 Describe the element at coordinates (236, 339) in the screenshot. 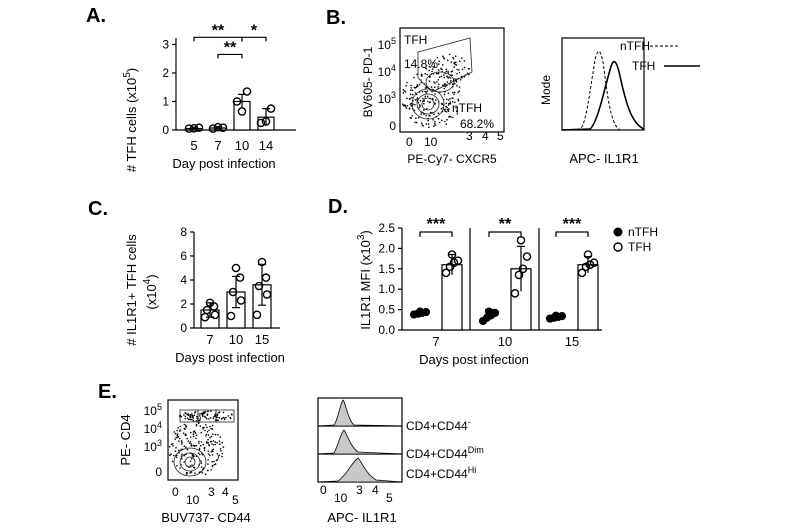

I see `chart-c-xtick: 10` at that location.